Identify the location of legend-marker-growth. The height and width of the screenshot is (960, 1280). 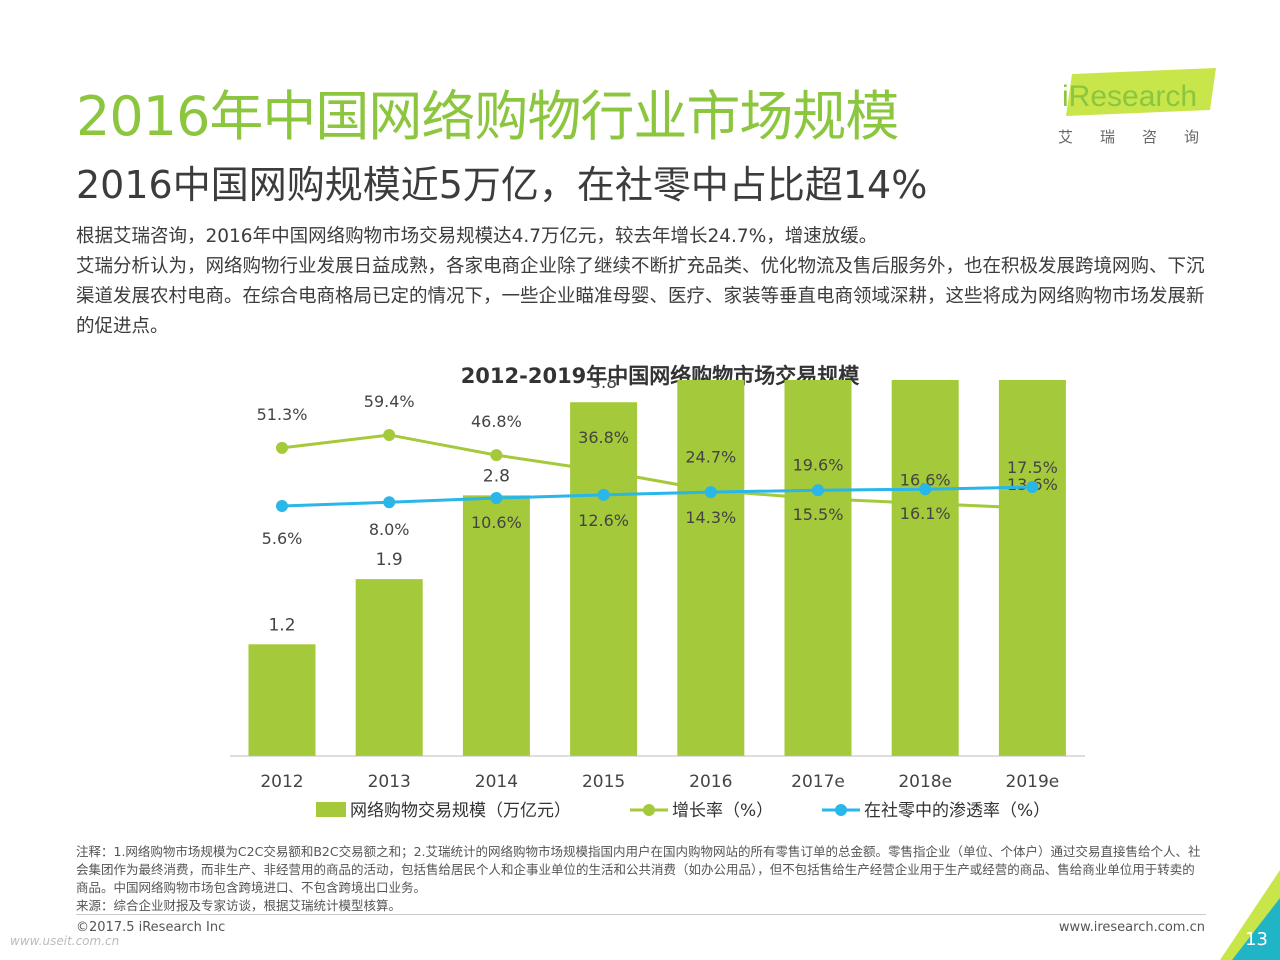
(649, 810).